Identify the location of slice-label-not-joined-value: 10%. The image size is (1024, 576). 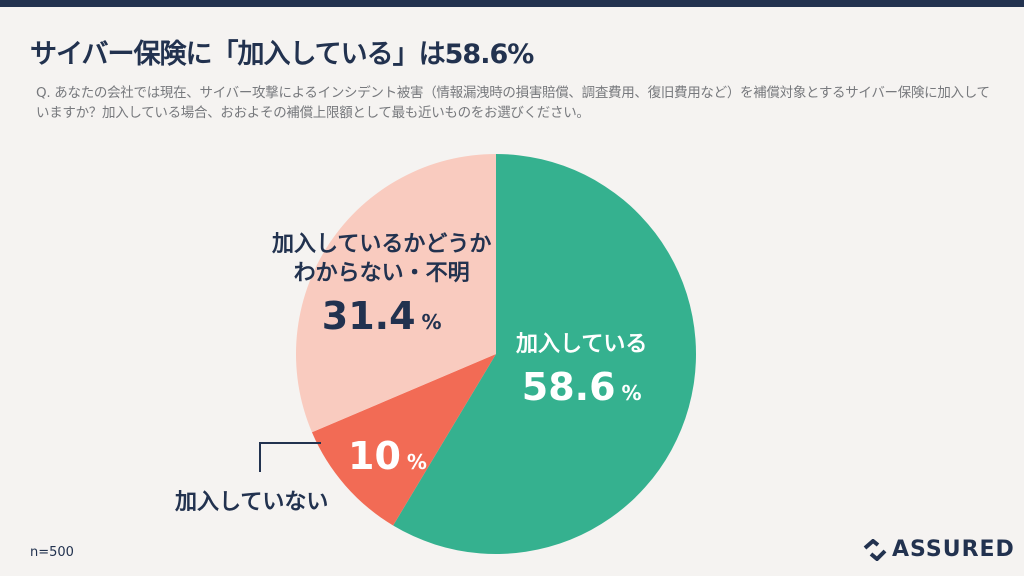
(387, 453).